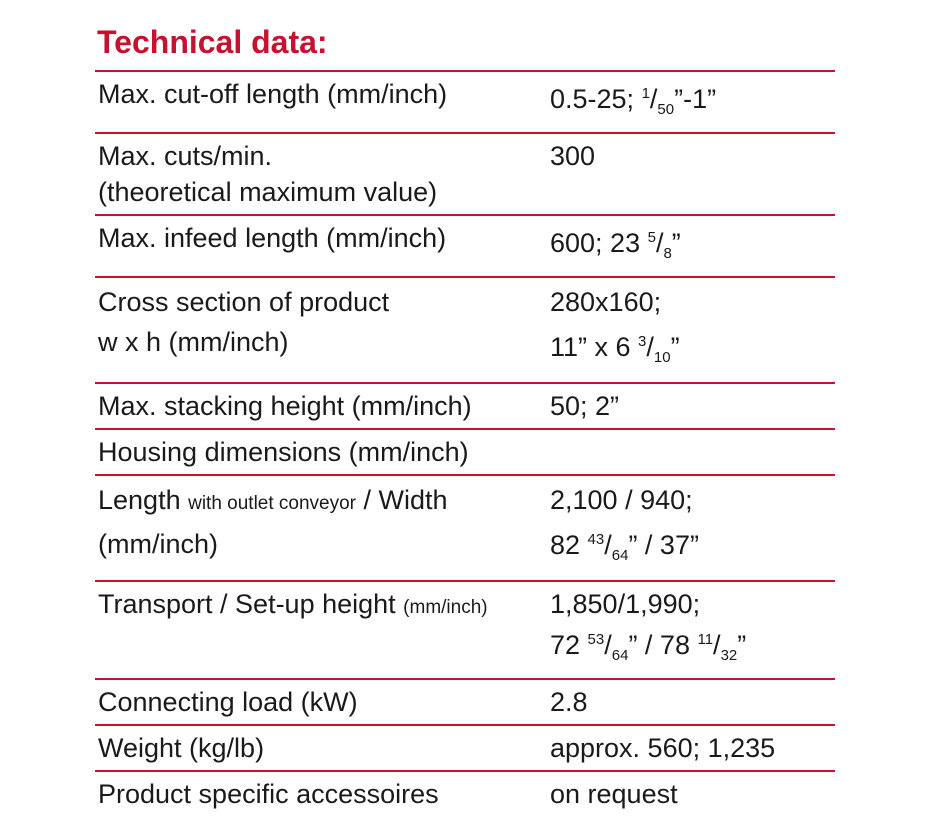 The image size is (945, 816). I want to click on text-segment: Product specific accessoires, so click(268, 794).